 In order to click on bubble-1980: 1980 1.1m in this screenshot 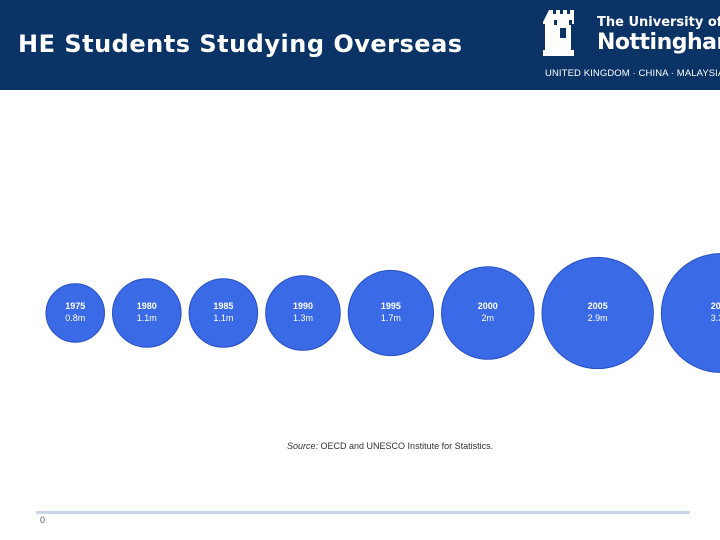, I will do `click(146, 313)`.